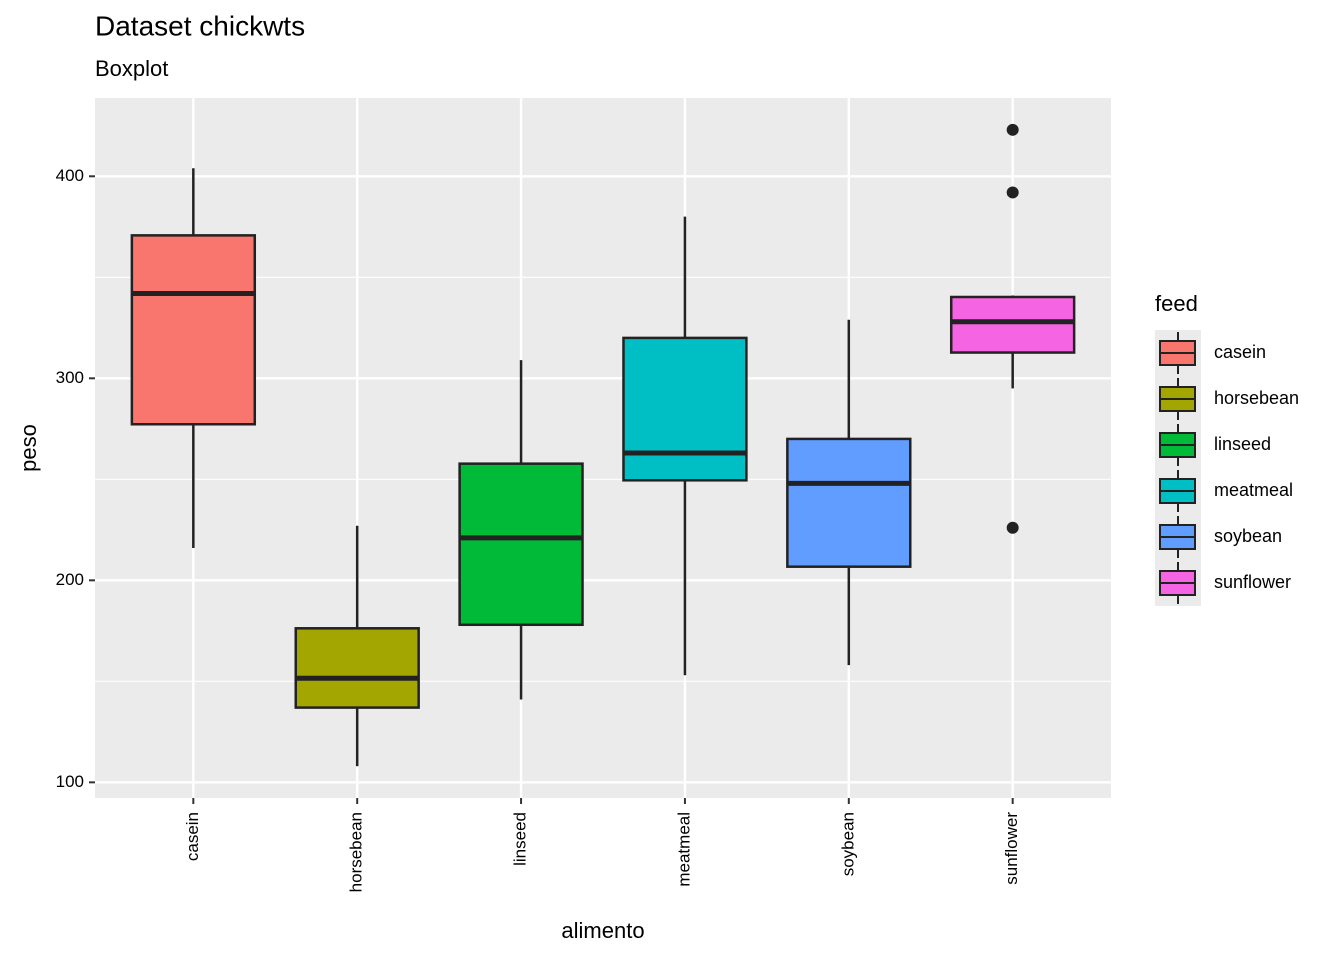 The height and width of the screenshot is (960, 1344). I want to click on x-tick-label: linseed, so click(520, 839).